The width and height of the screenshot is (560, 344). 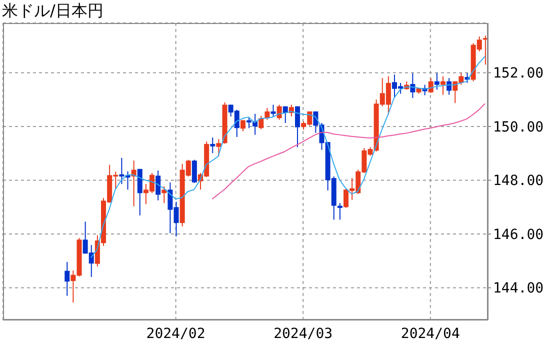 I want to click on y-tick-label: 152.00, so click(x=518, y=74).